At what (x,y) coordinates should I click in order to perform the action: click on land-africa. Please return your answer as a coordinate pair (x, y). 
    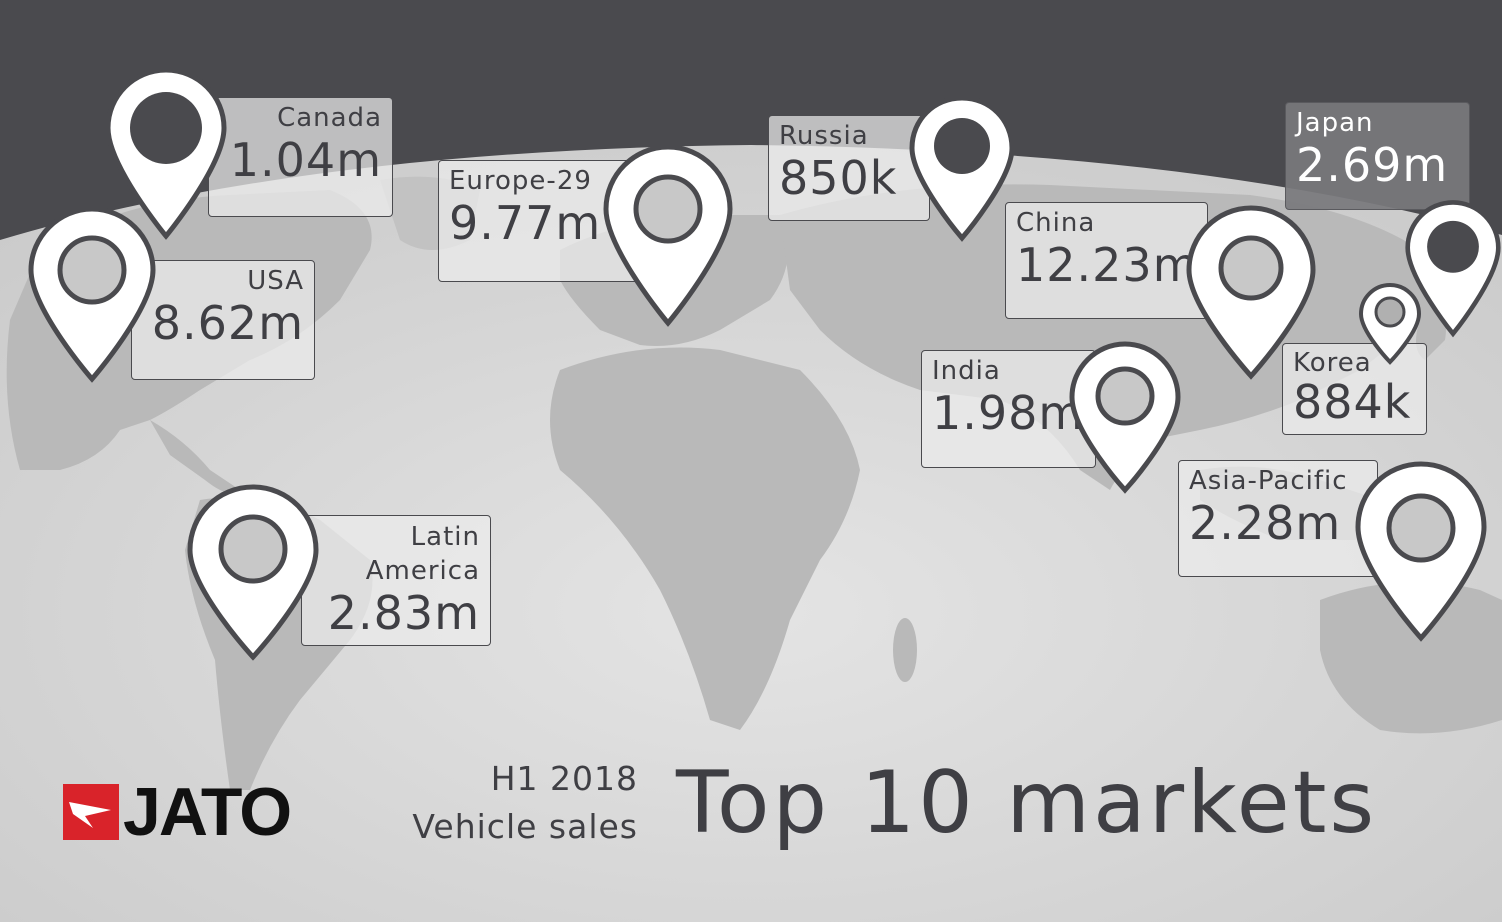
    Looking at the image, I should click on (705, 538).